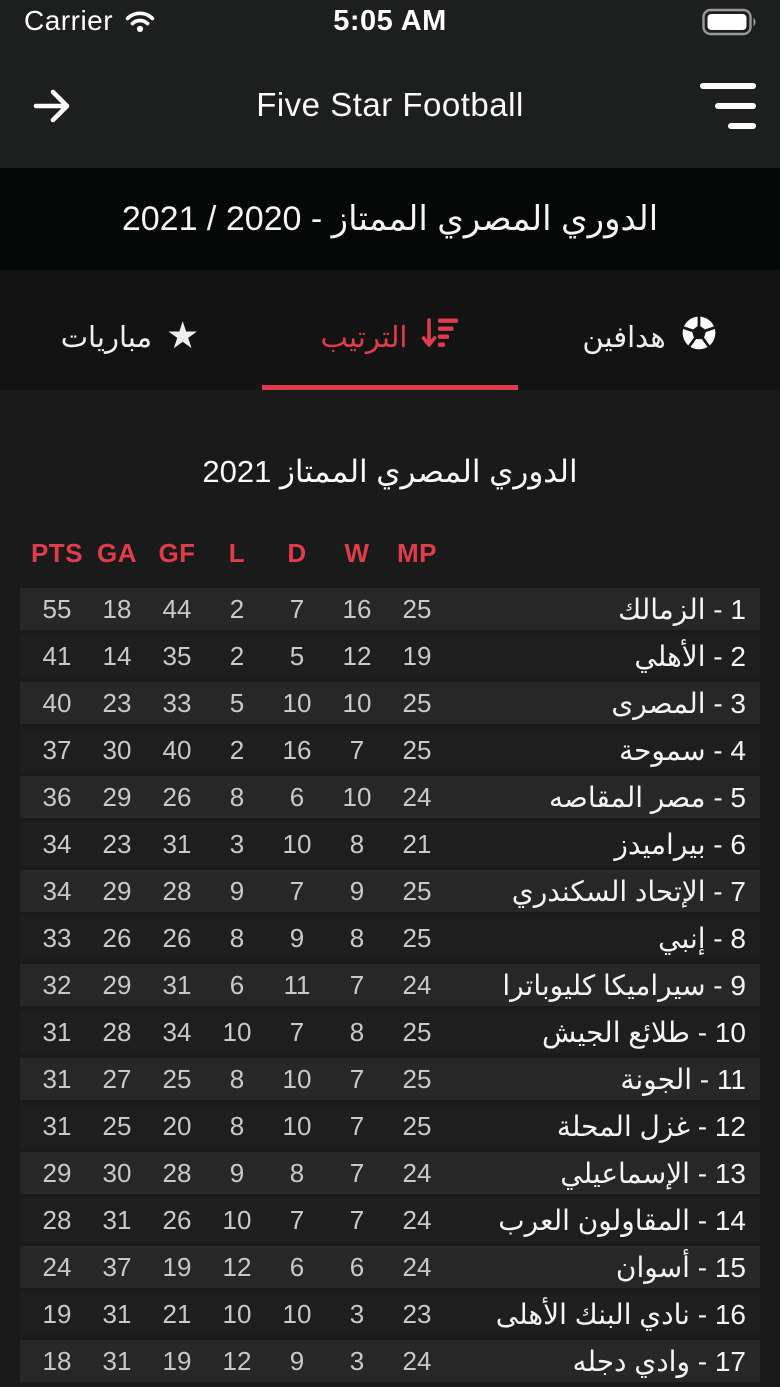 This screenshot has width=780, height=1387. I want to click on l-cell: 5, so click(237, 702).